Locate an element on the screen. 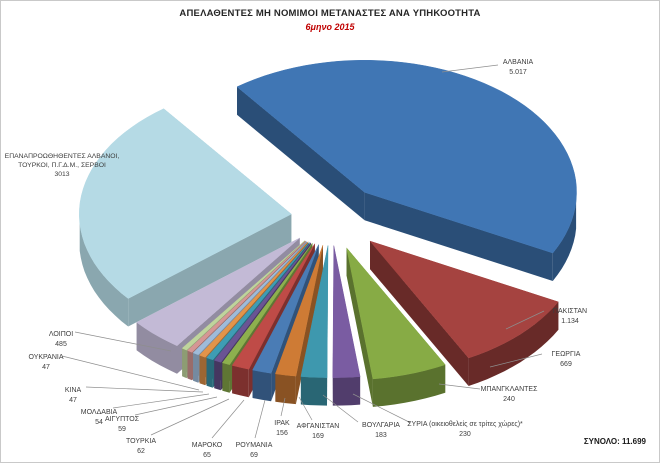 This screenshot has width=660, height=463. total-label: ΣΥΝΟΛΟ: 11.699 is located at coordinates (614, 441).